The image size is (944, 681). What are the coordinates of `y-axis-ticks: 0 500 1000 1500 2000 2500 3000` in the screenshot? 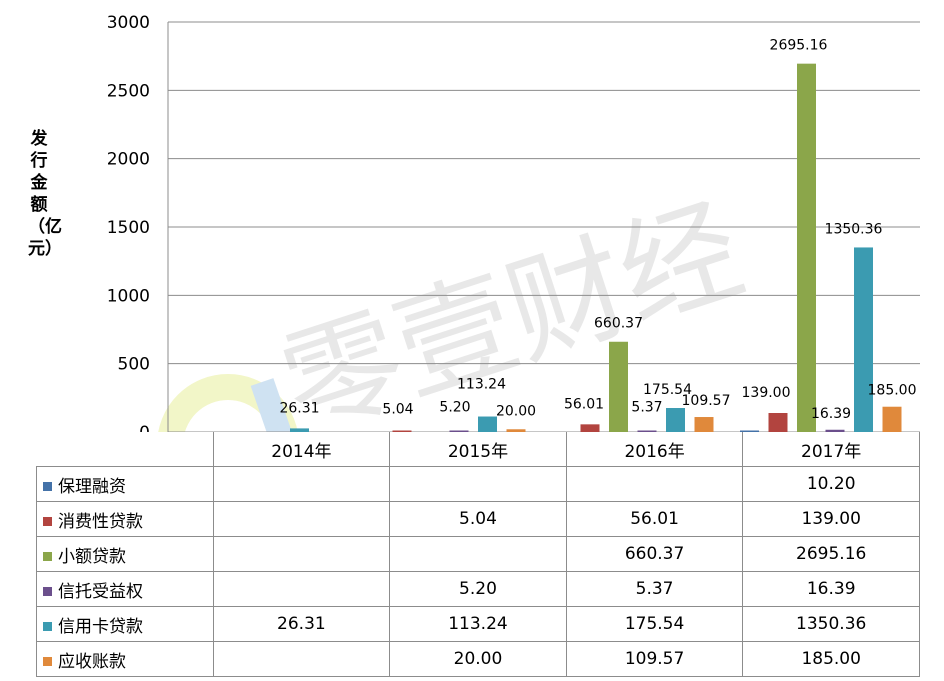 It's located at (128, 222).